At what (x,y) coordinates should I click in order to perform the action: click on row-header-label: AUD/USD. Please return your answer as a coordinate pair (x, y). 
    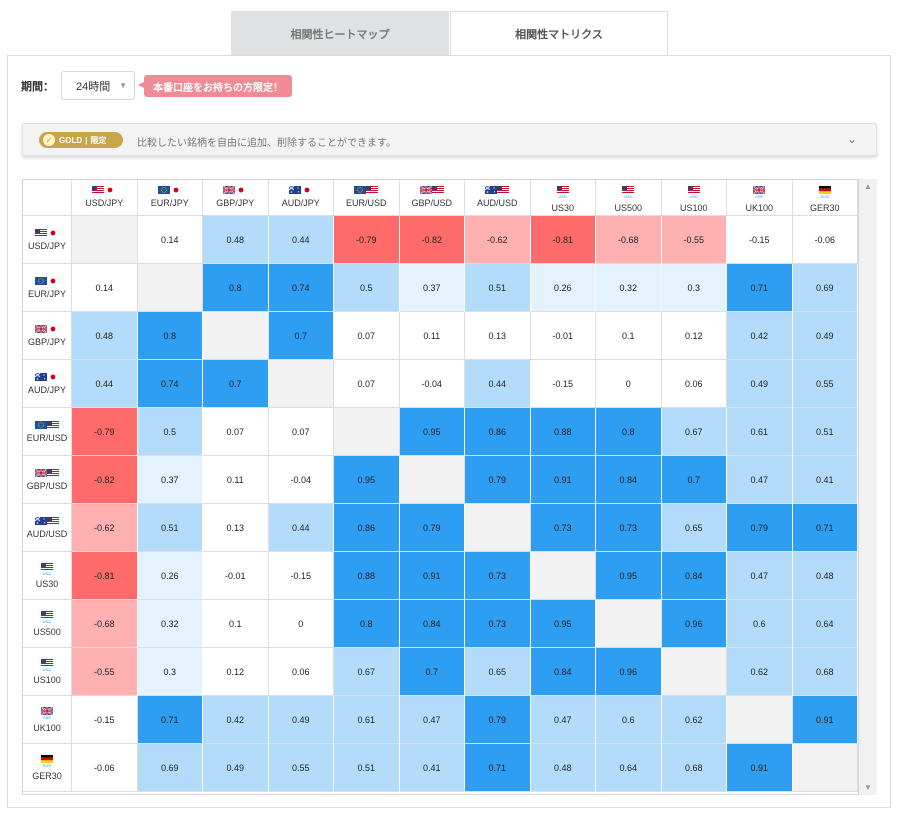
    Looking at the image, I should click on (47, 533).